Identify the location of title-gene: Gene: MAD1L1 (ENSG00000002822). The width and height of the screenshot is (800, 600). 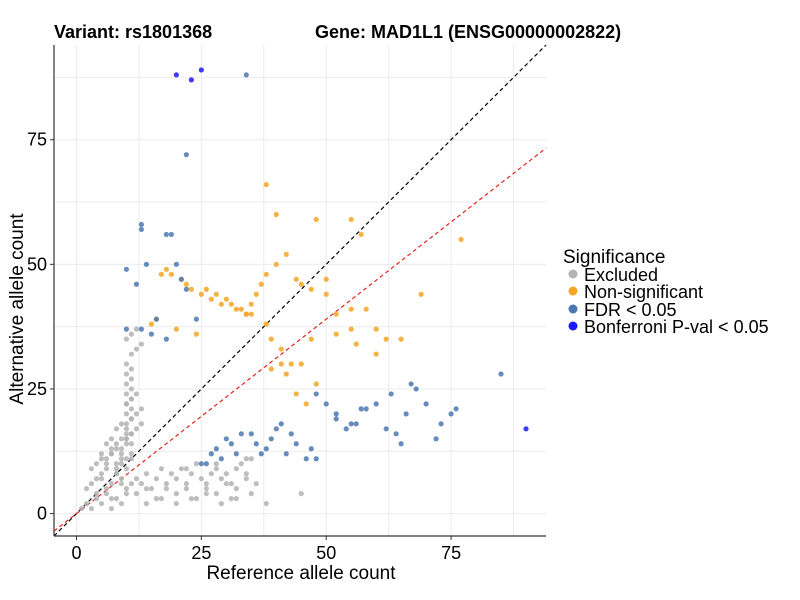
(468, 32).